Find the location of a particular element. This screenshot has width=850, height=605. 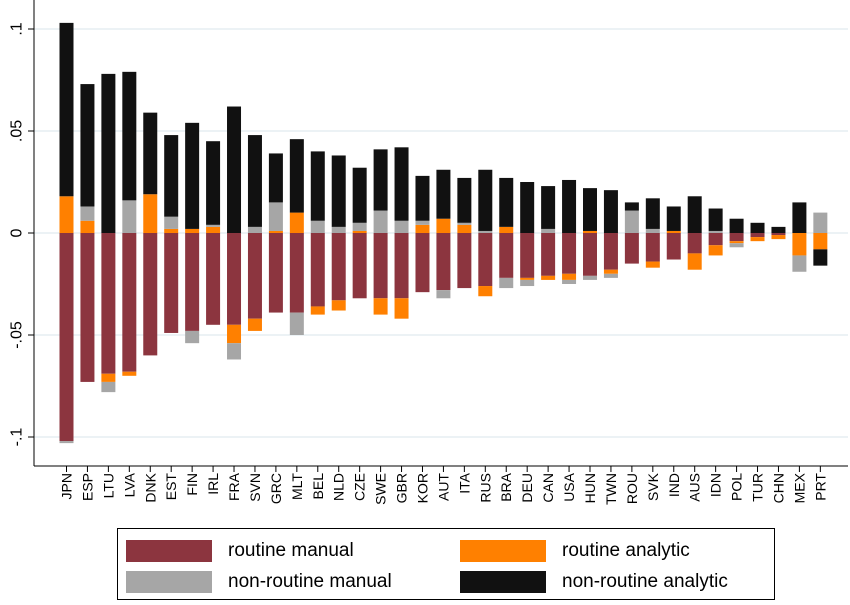

bar-segment-nonroutine-analytic-bel is located at coordinates (317, 186).